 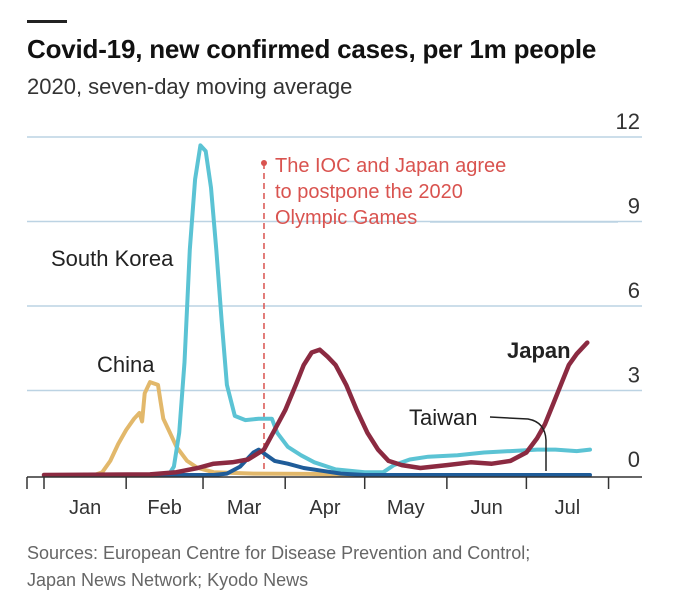 What do you see at coordinates (406, 508) in the screenshot?
I see `x-tick-label: May` at bounding box center [406, 508].